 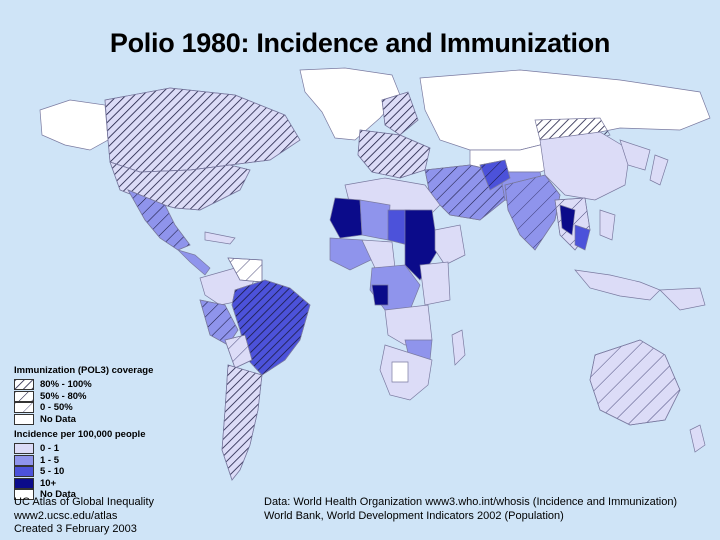 I want to click on legend-item-inc-0-1: 0 - 1, so click(x=109, y=449).